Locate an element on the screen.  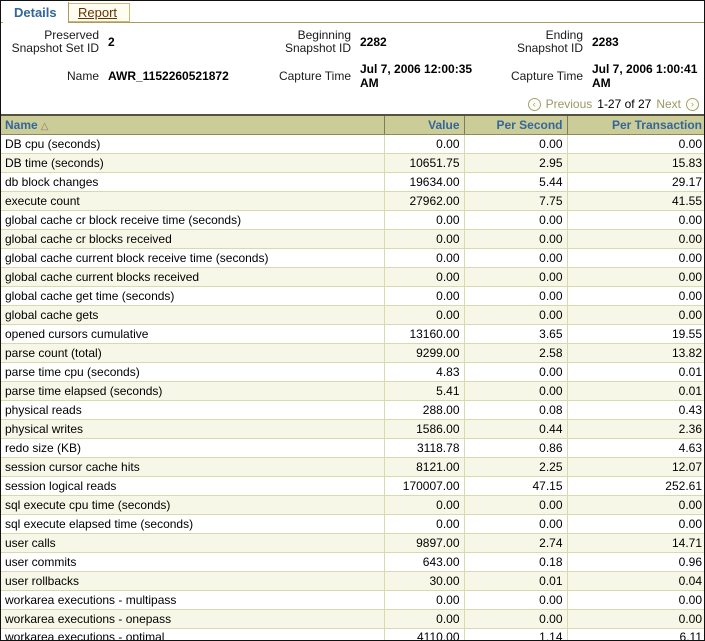
name-value: AWR_1152260521872 is located at coordinates (168, 76).